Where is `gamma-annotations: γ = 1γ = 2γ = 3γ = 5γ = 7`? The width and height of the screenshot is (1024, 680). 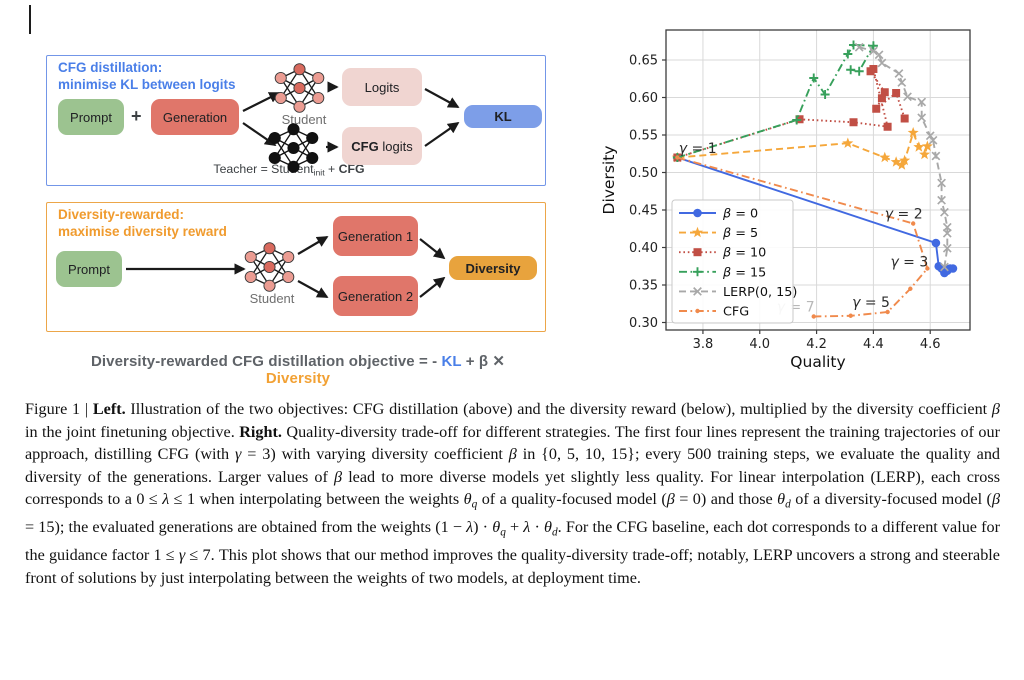 gamma-annotations: γ = 1γ = 2γ = 3γ = 5γ = 7 is located at coordinates (804, 228).